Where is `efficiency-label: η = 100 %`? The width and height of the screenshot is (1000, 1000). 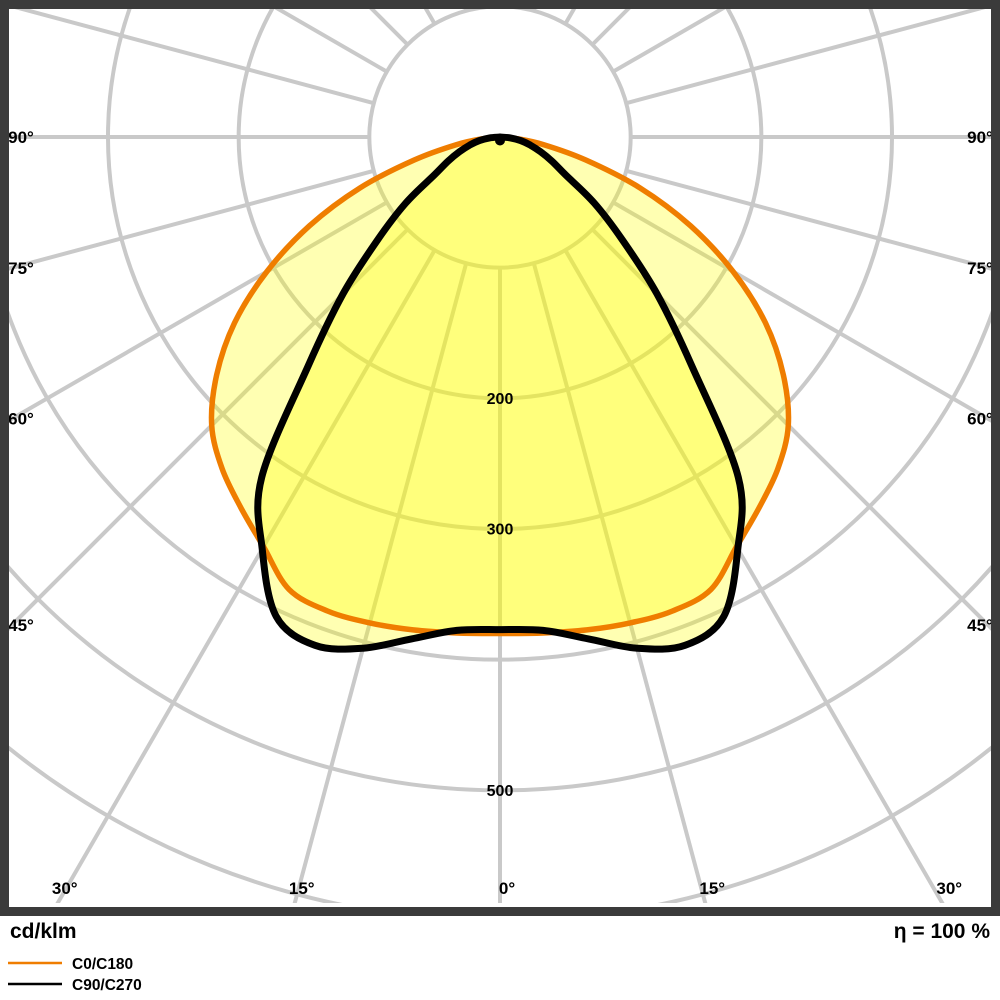
efficiency-label: η = 100 % is located at coordinates (942, 931).